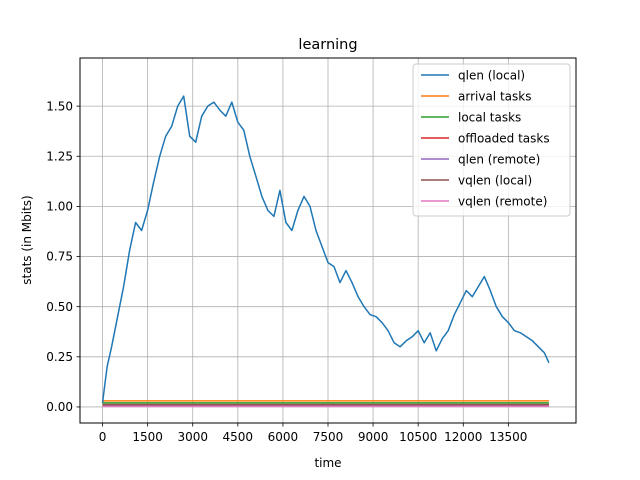 The width and height of the screenshot is (640, 480). What do you see at coordinates (147, 437) in the screenshot?
I see `x-tick-label: 1500` at bounding box center [147, 437].